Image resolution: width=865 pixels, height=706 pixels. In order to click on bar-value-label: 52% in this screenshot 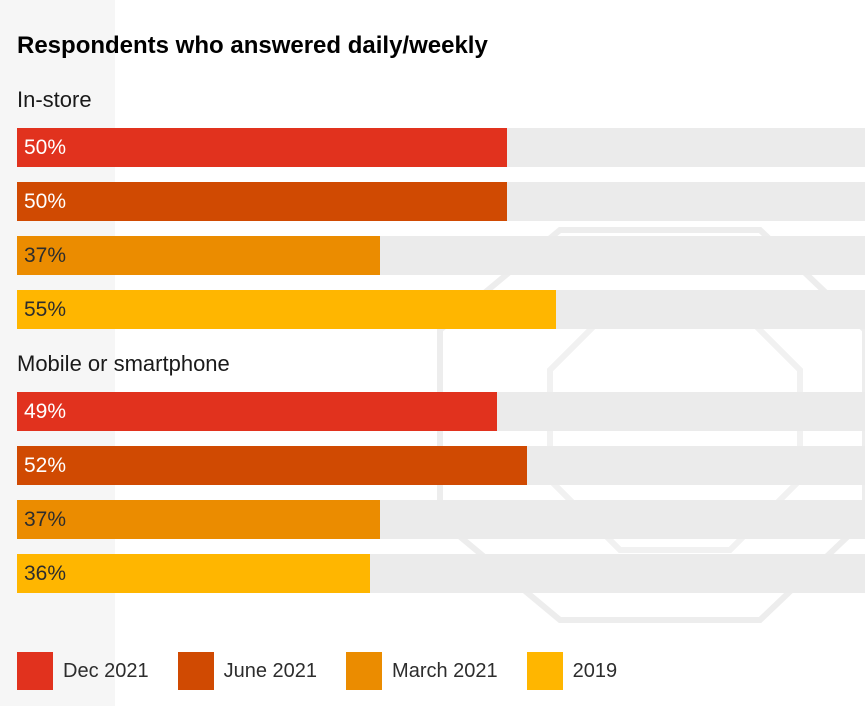, I will do `click(45, 465)`.